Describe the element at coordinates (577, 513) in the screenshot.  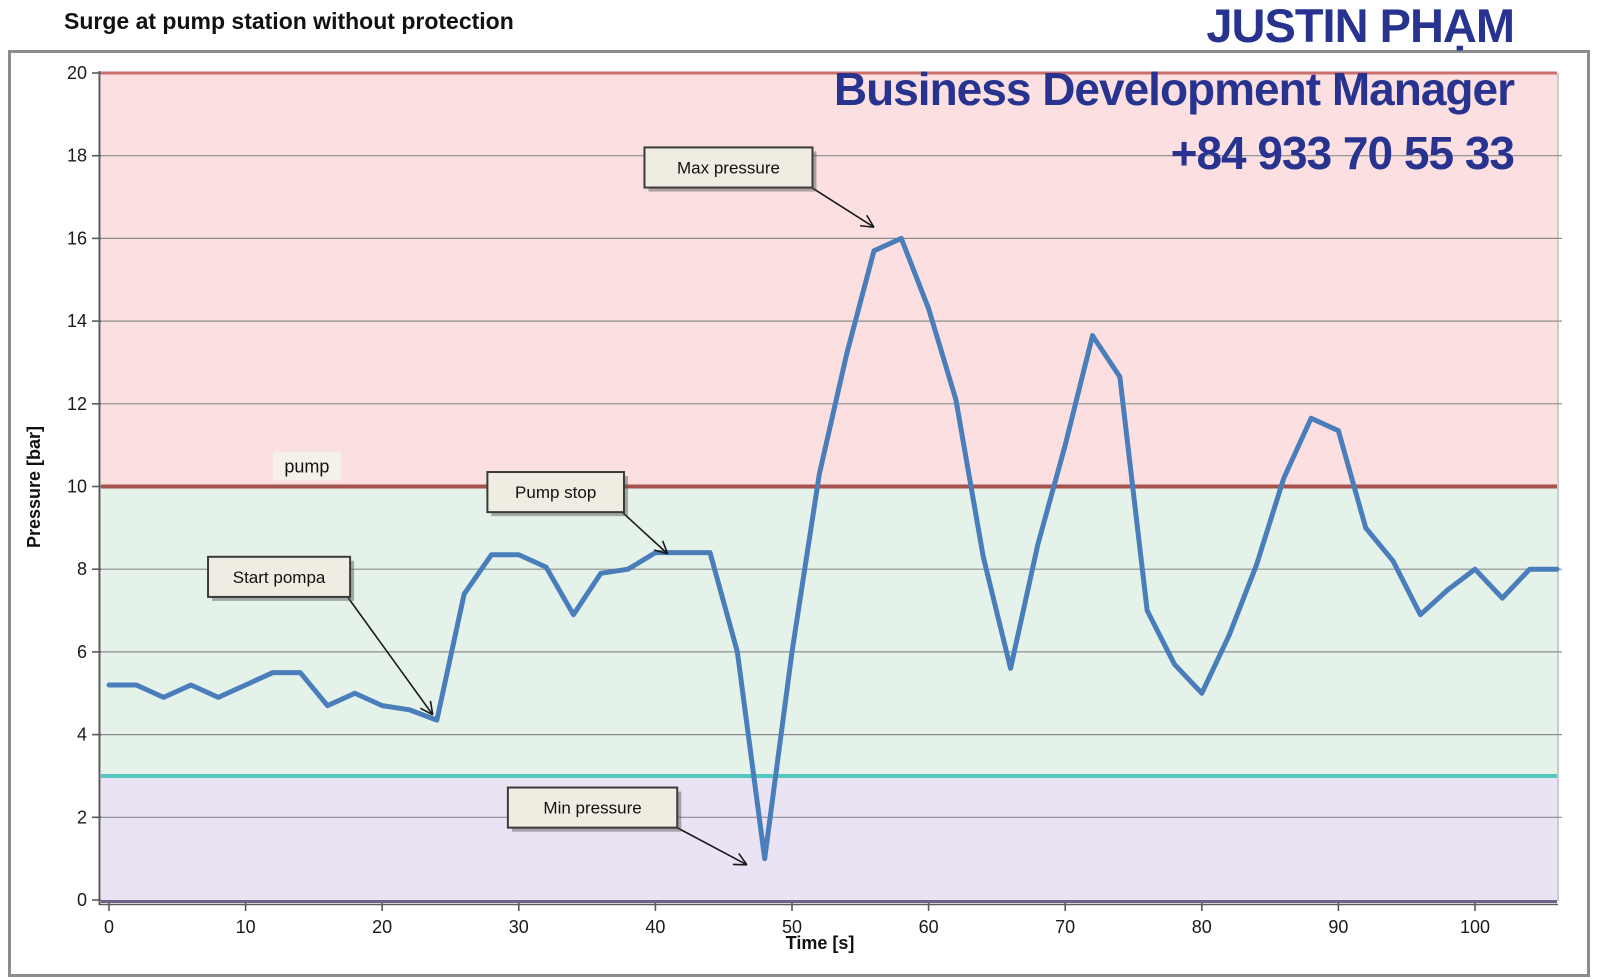
I see `annotation-pump-stop: Pump stop` at that location.